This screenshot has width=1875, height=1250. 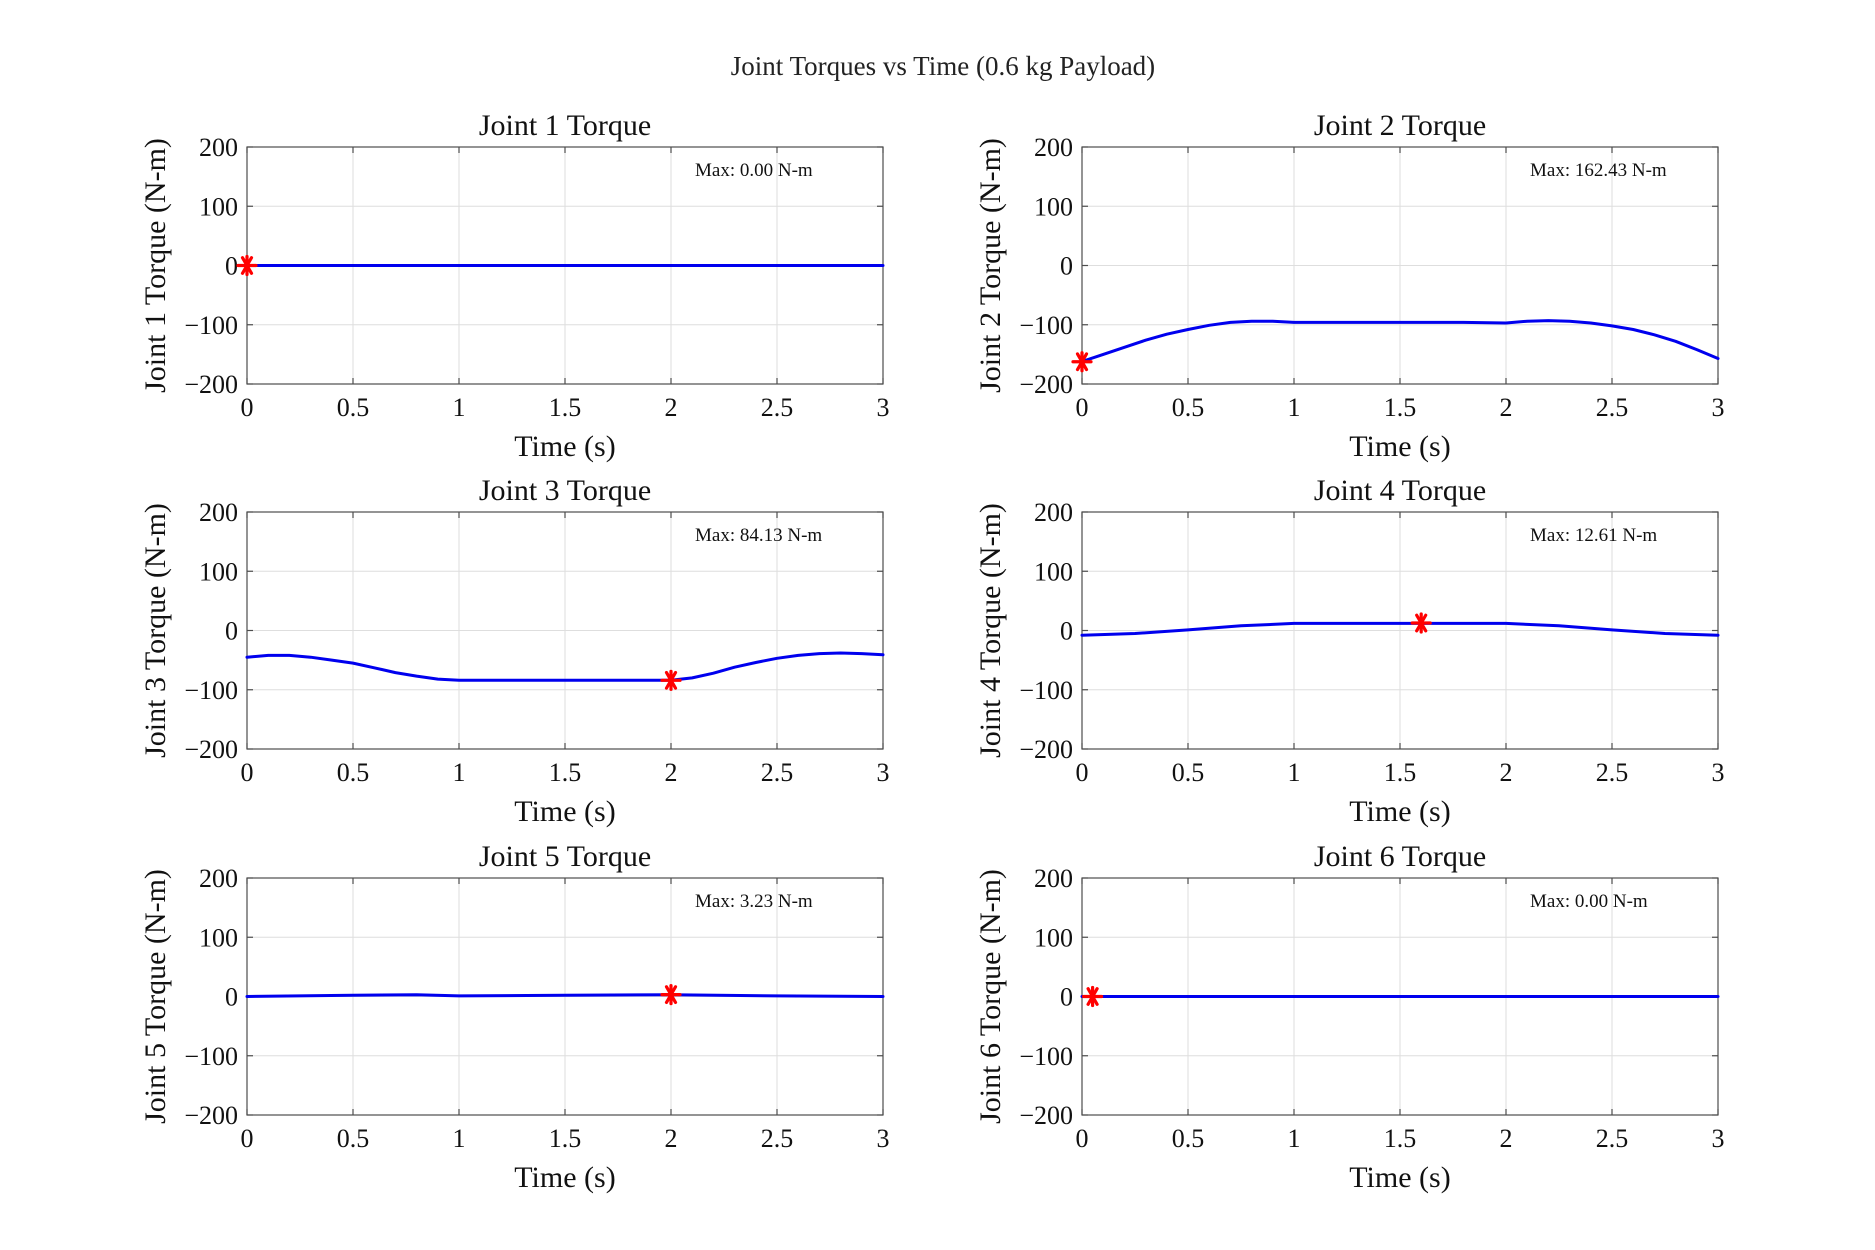 What do you see at coordinates (758, 535) in the screenshot?
I see `max-annotation: Max: 84.13 N-m` at bounding box center [758, 535].